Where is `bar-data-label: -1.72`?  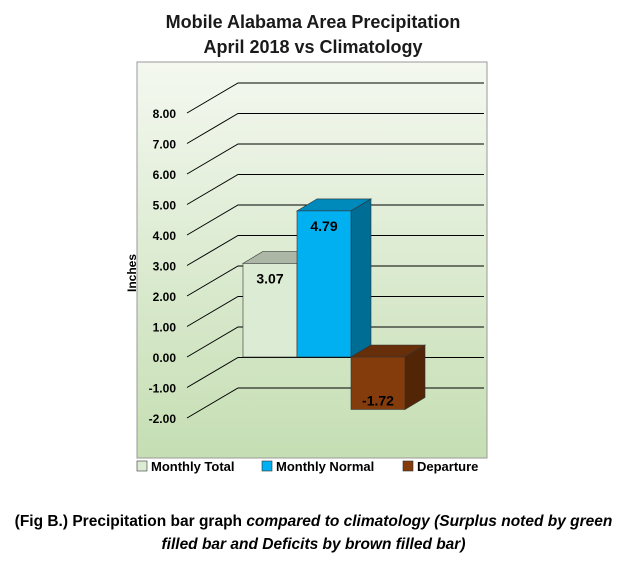 bar-data-label: -1.72 is located at coordinates (378, 400).